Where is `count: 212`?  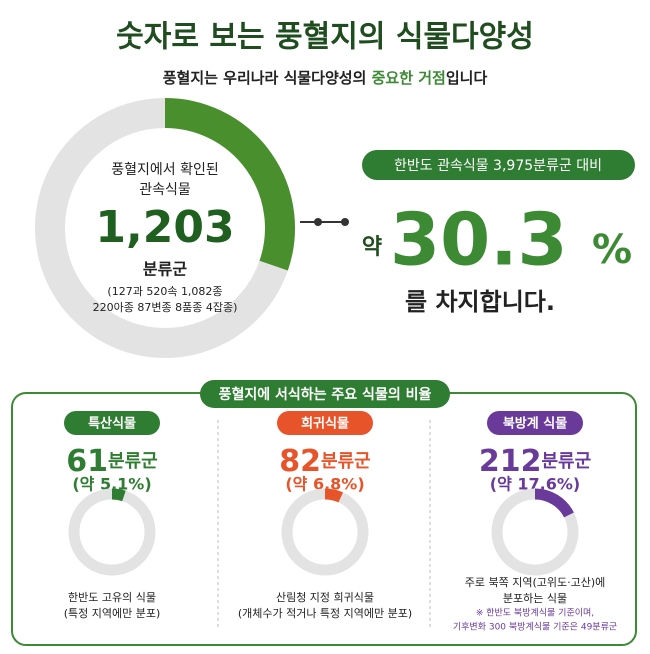
count: 212 is located at coordinates (510, 461).